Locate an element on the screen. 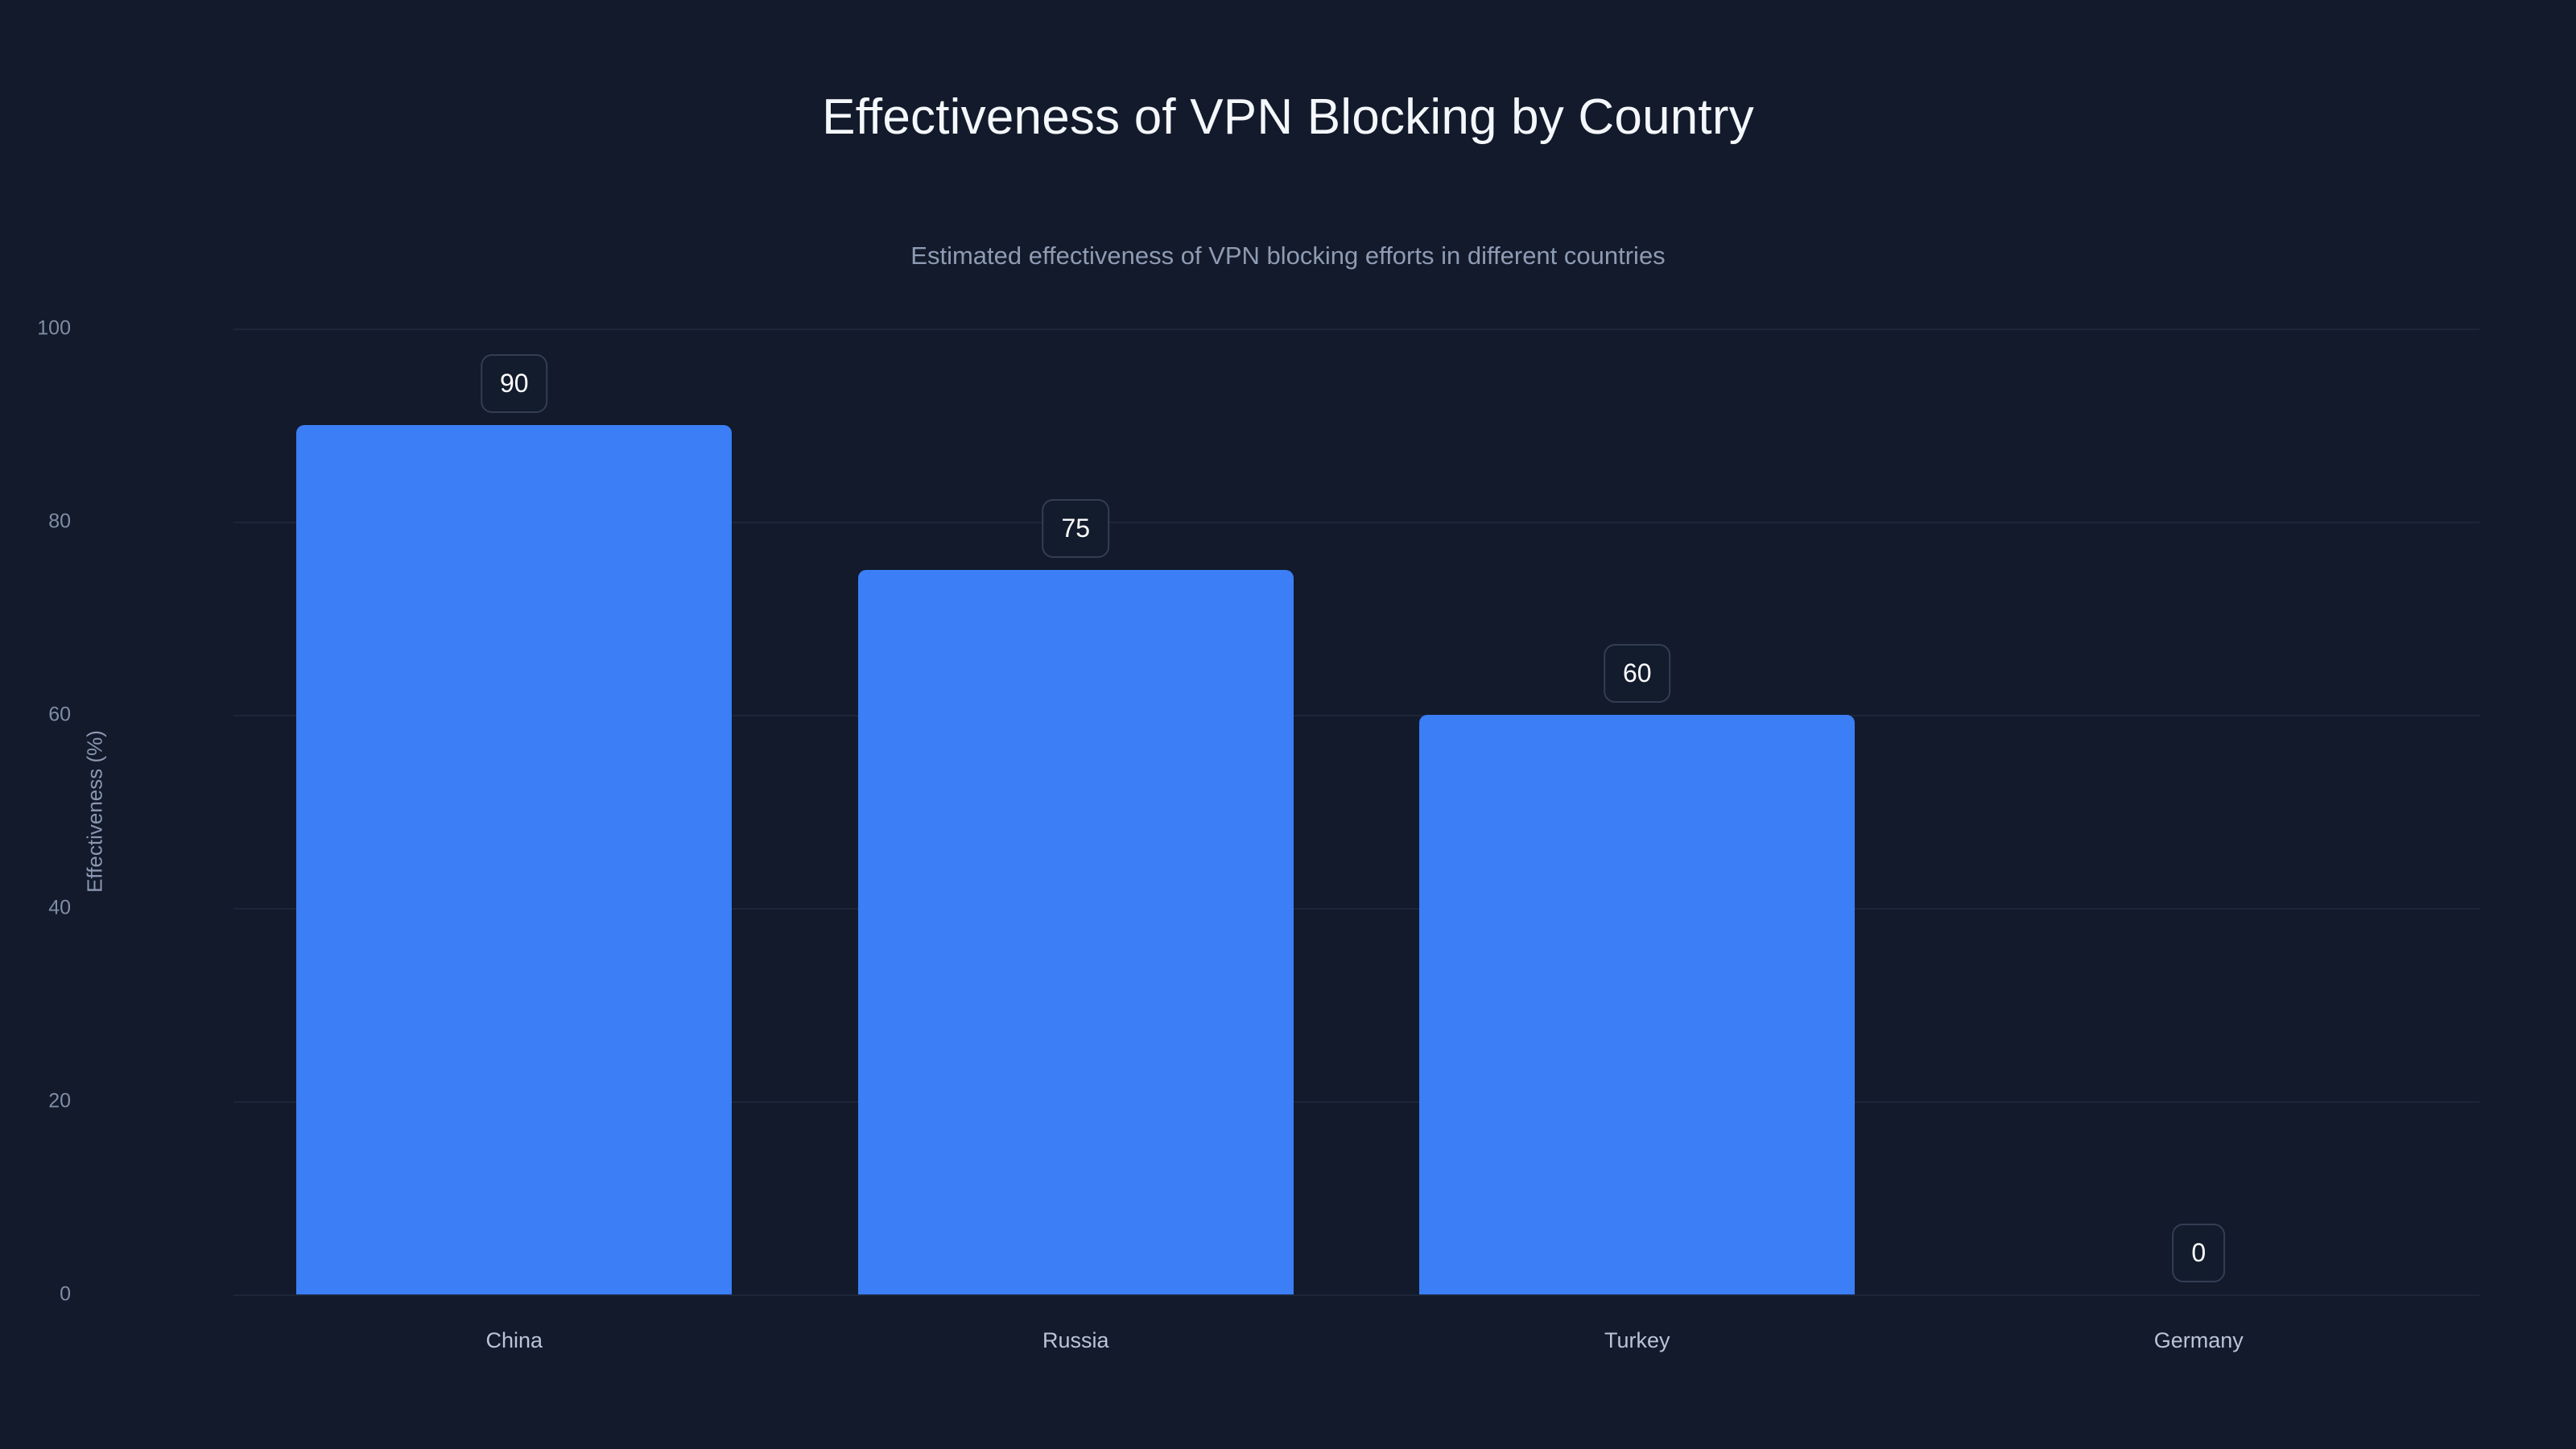  y-axis-tick-label: 80 is located at coordinates (59, 521).